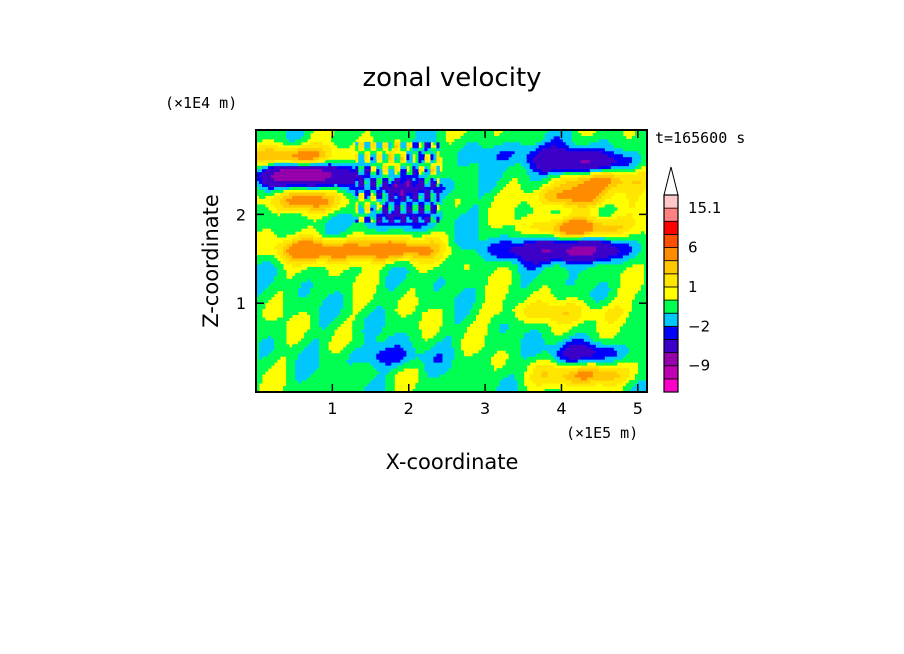 This screenshot has height=654, width=904. I want to click on y-tick-label: 2, so click(241, 214).